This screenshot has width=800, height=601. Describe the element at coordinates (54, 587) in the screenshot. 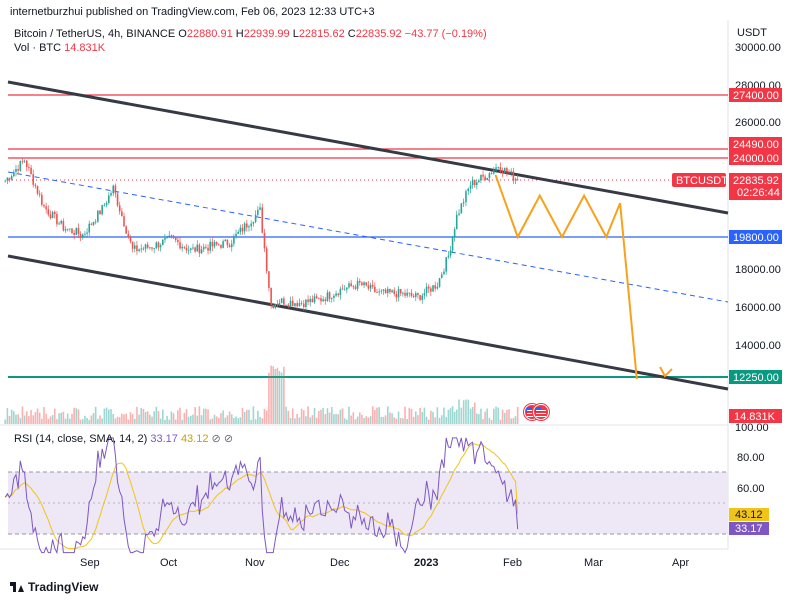

I see `tradingview-logo: TradingView` at that location.